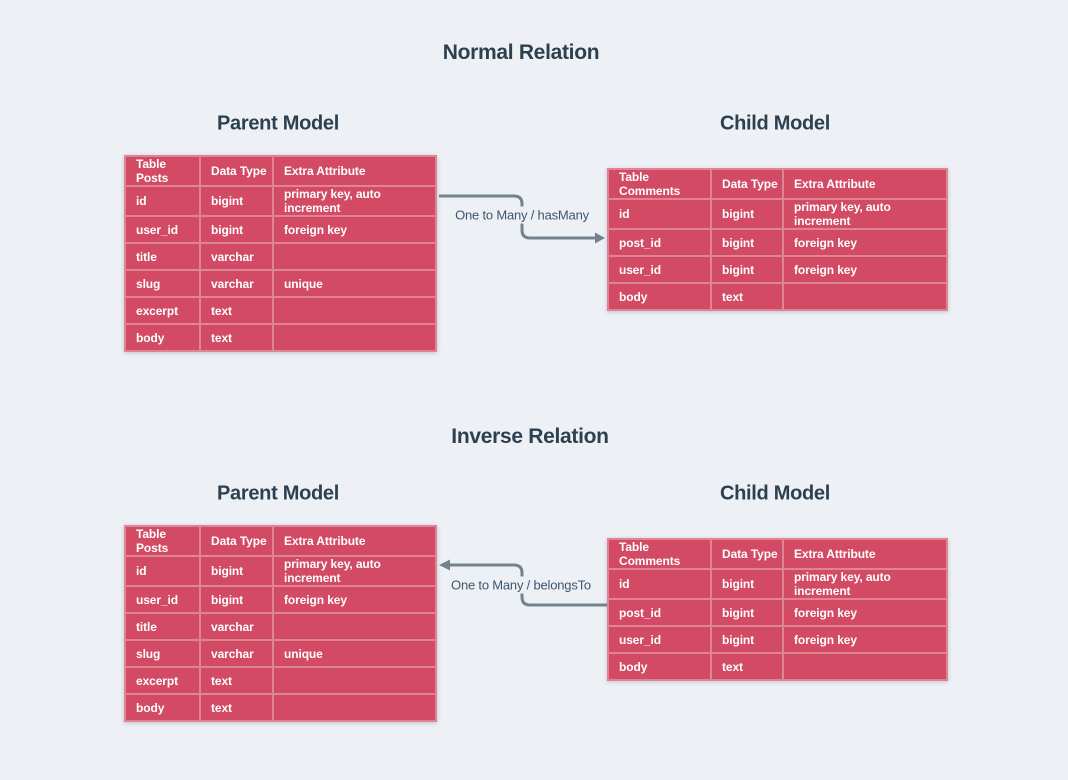  Describe the element at coordinates (354, 283) in the screenshot. I see `table-cell: unique` at that location.